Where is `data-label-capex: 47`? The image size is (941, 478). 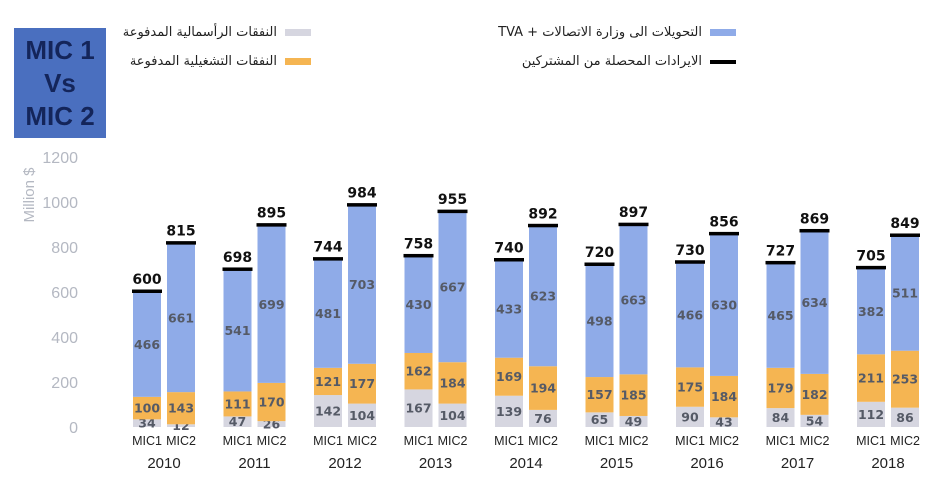 data-label-capex: 47 is located at coordinates (237, 421).